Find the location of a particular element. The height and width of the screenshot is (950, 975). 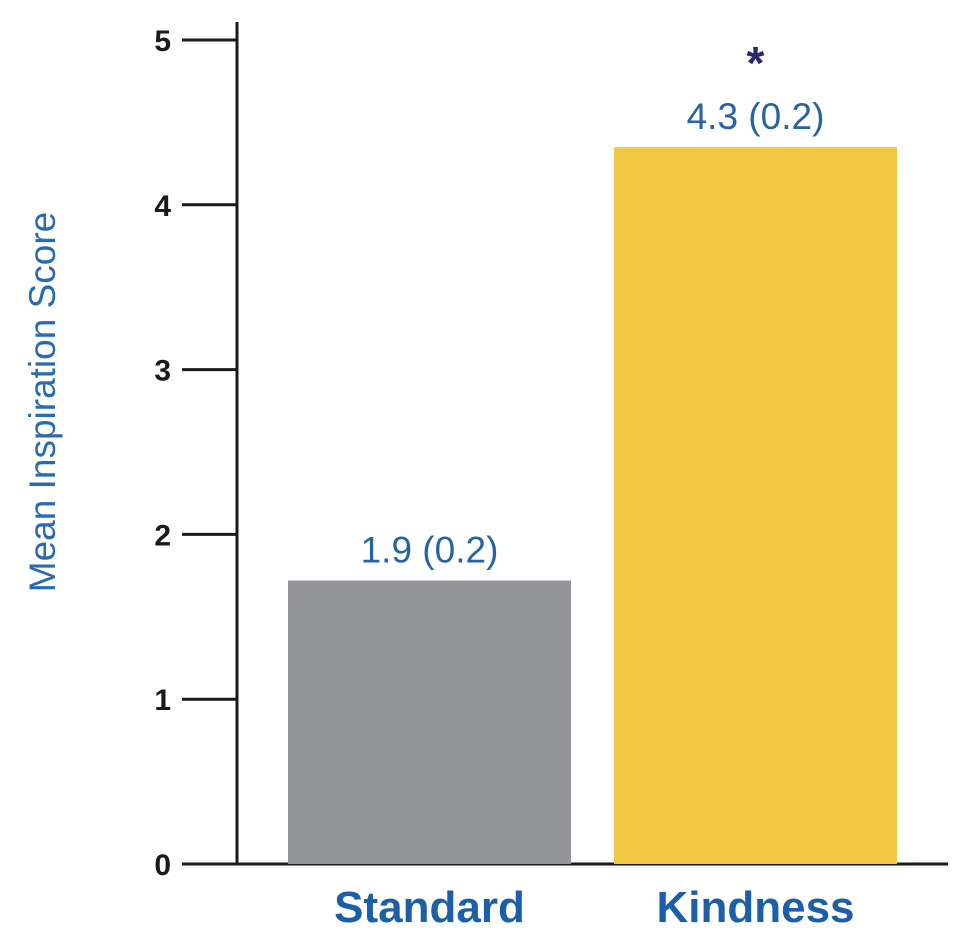

y-tick-label: 1 is located at coordinates (162, 700).